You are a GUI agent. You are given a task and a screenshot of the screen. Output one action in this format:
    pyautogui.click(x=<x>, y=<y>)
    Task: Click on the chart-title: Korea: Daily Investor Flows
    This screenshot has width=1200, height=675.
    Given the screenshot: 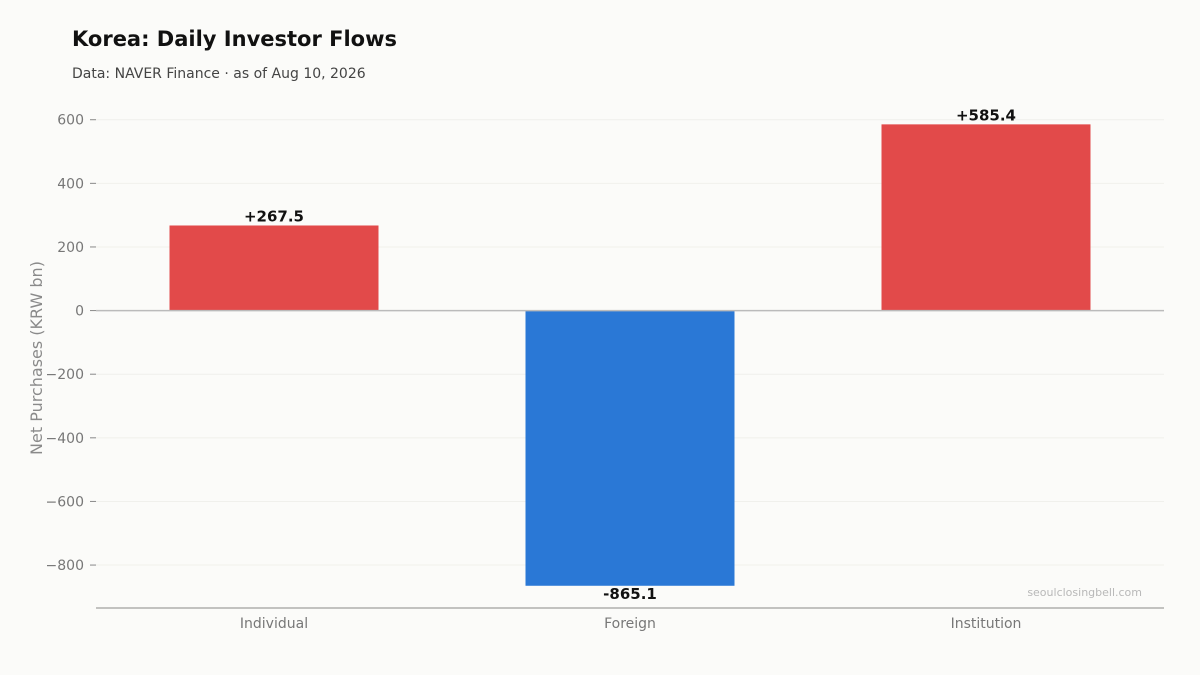 What is the action you would take?
    pyautogui.click(x=235, y=39)
    